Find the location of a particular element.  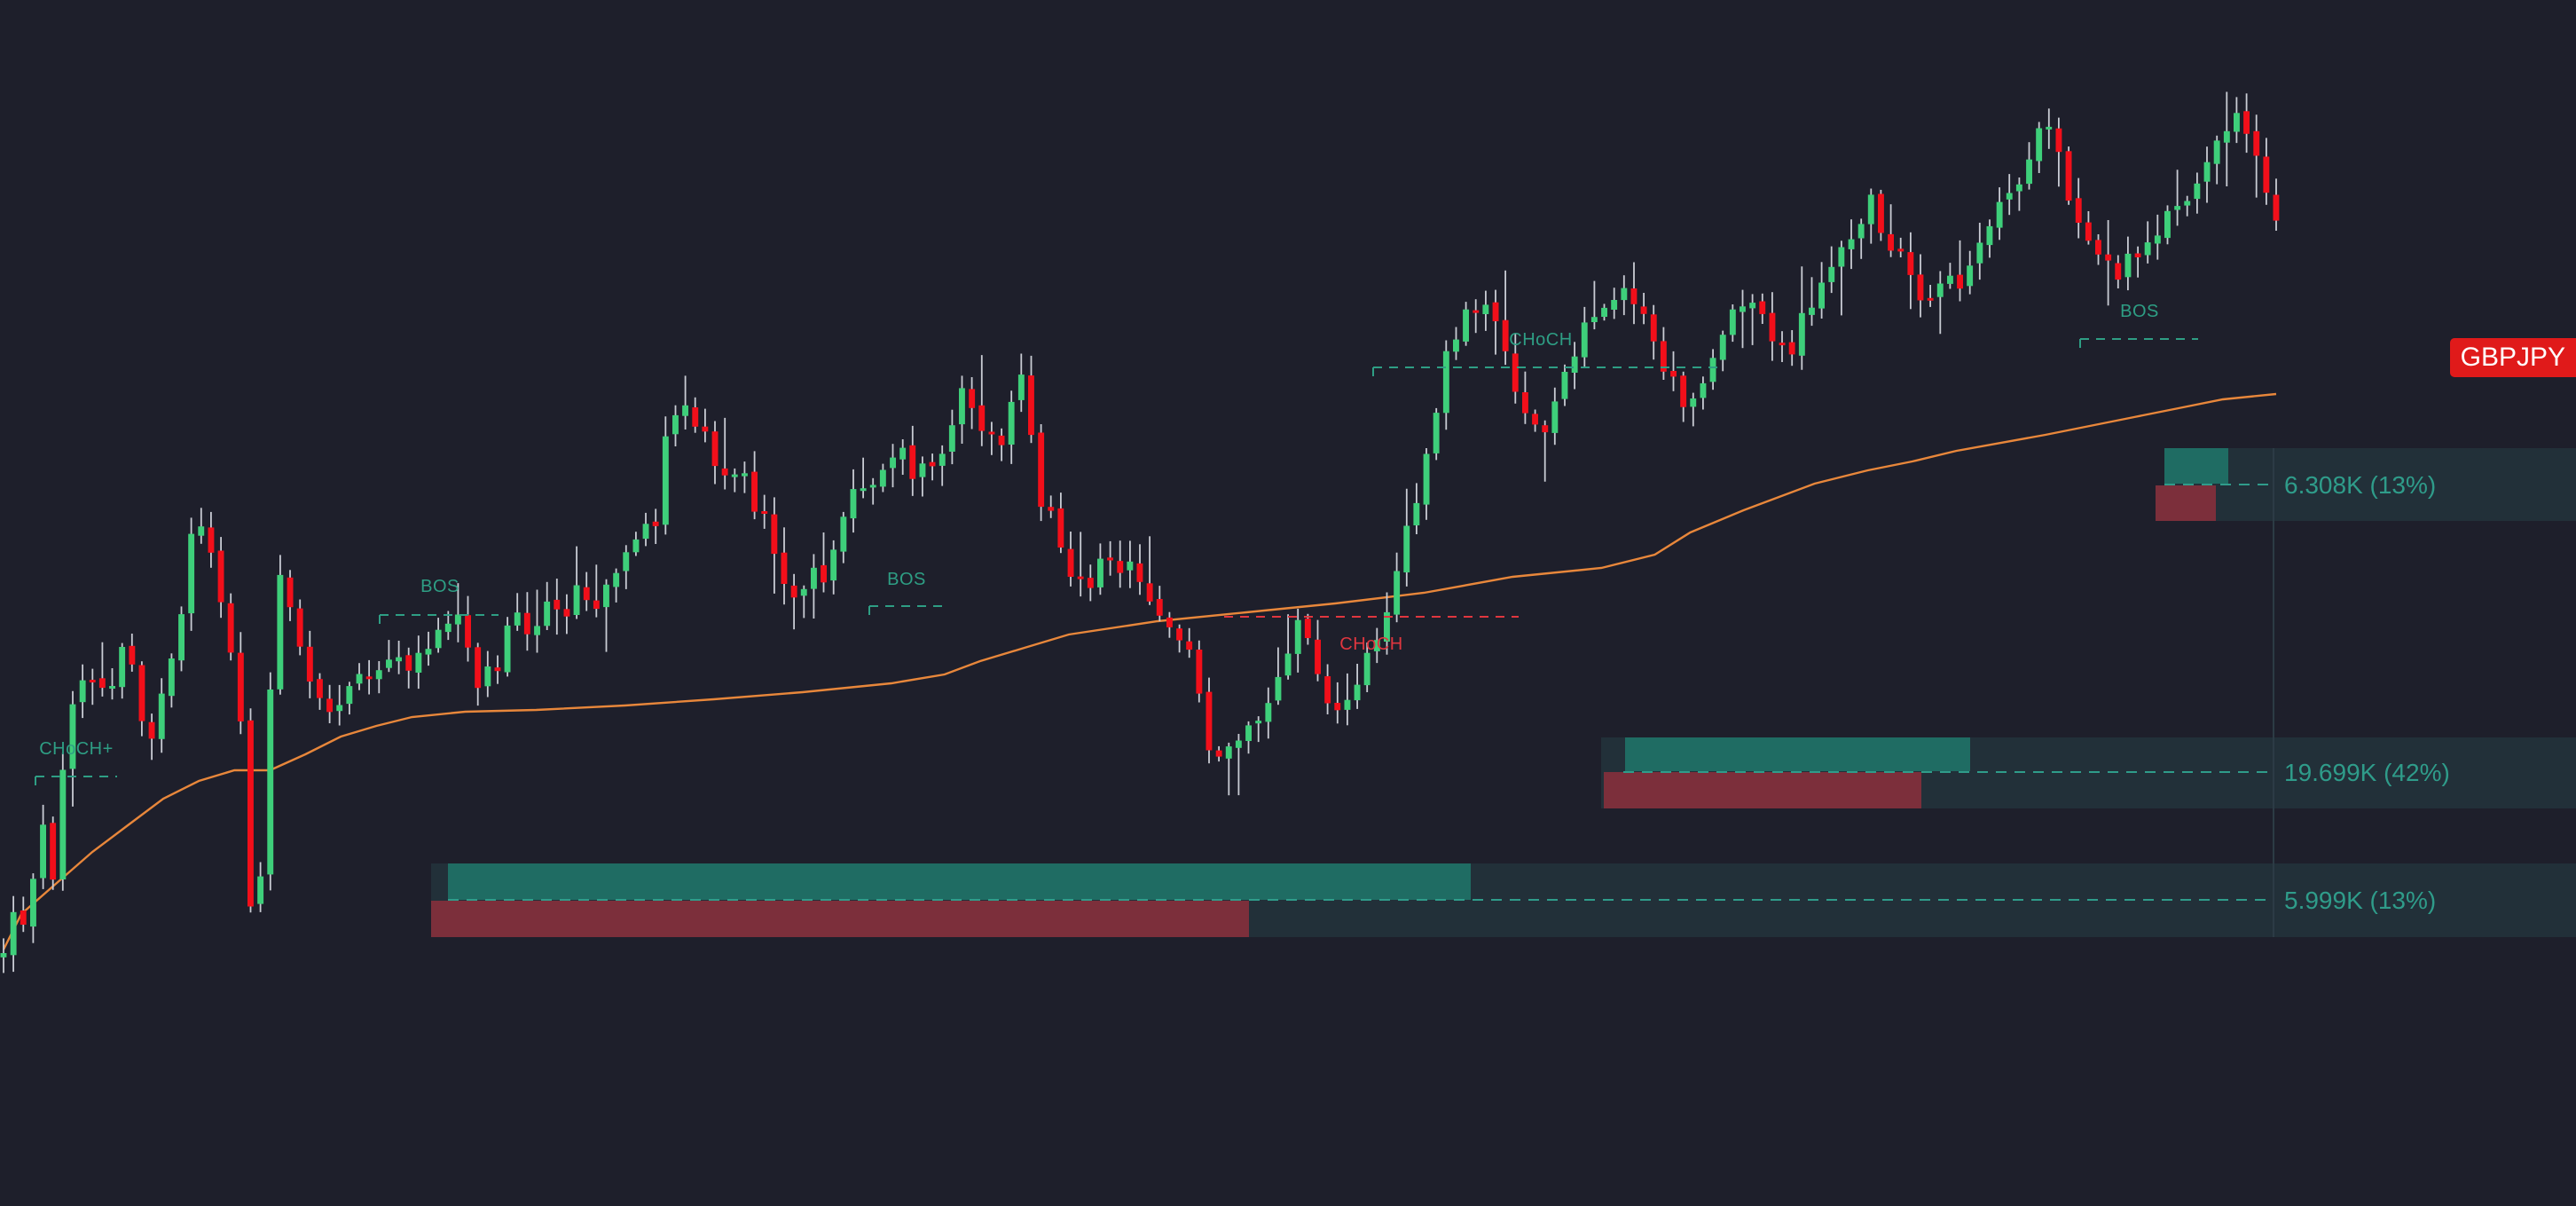

volume-zone-1-background is located at coordinates (2370, 485).